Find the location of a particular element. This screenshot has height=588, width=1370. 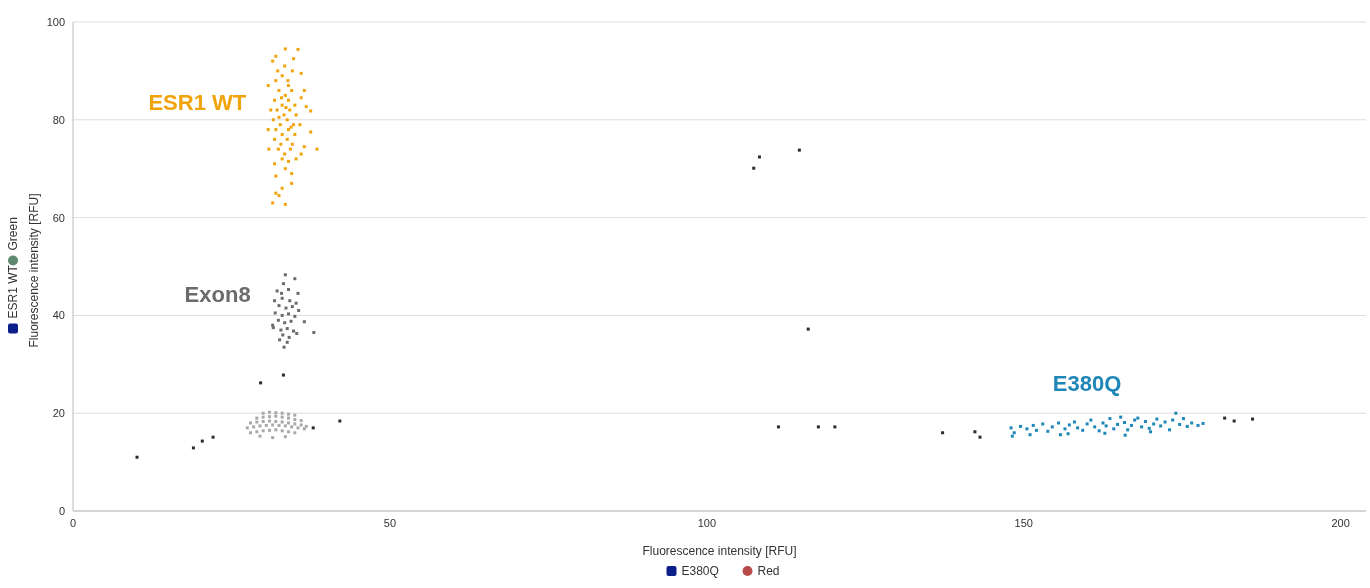

y-tick-label: 40 is located at coordinates (58, 315).